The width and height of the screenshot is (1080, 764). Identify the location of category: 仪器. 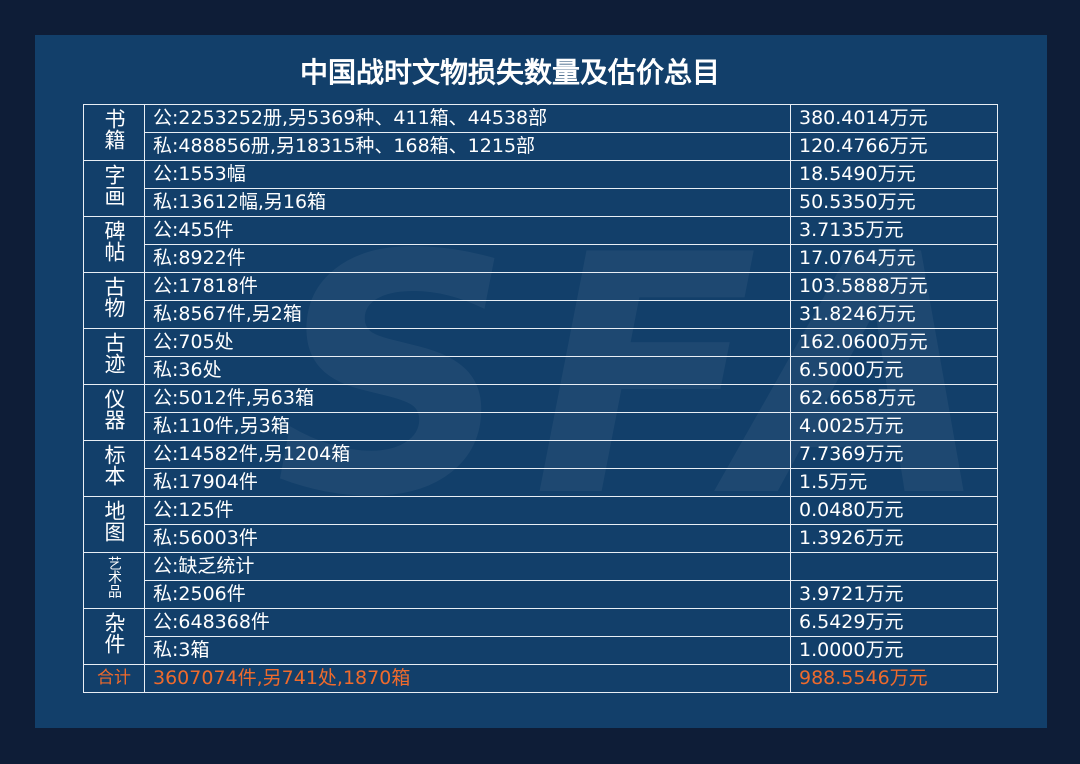
(114, 408).